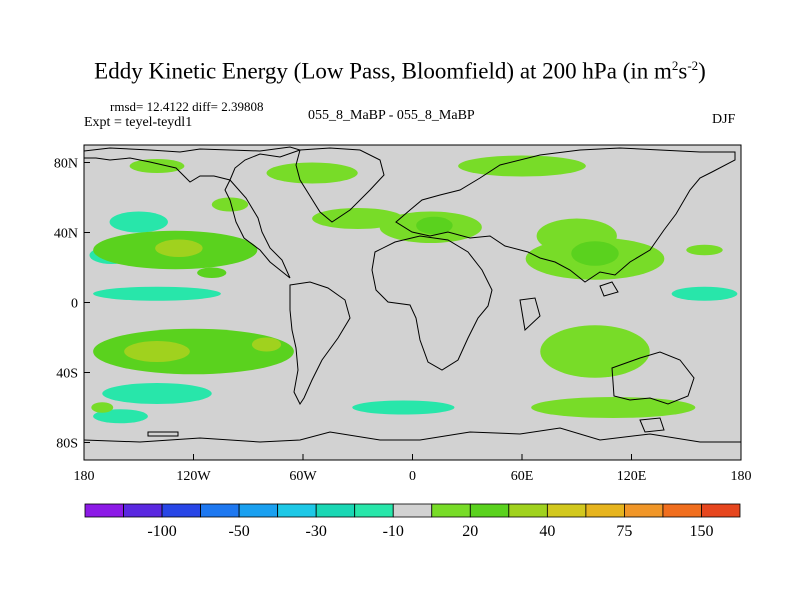  I want to click on coast-africa, so click(432, 303).